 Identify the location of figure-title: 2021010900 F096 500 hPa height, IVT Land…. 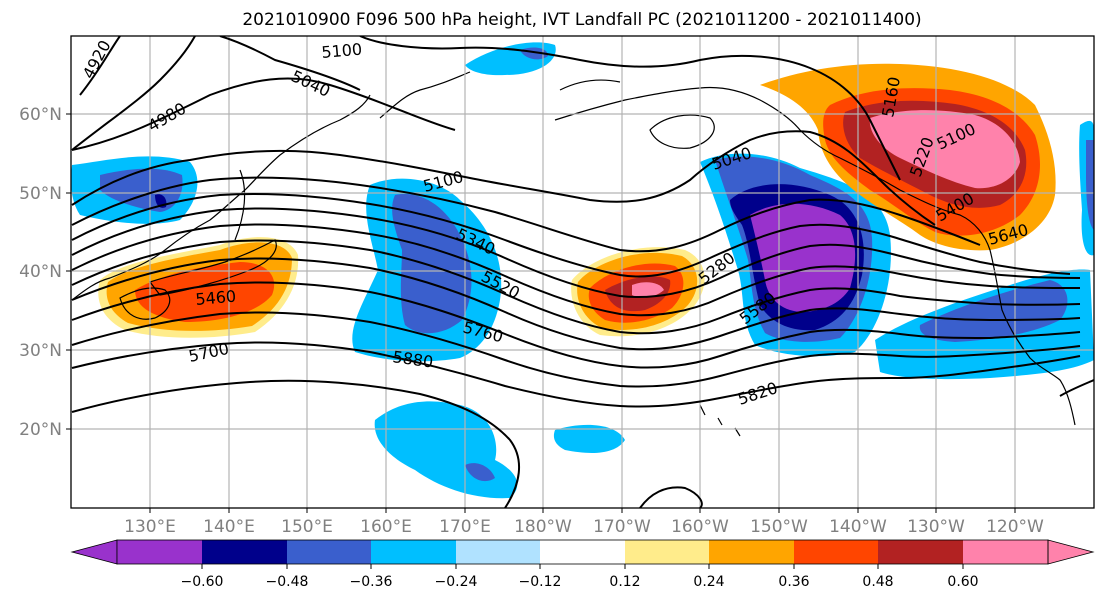
(581, 20).